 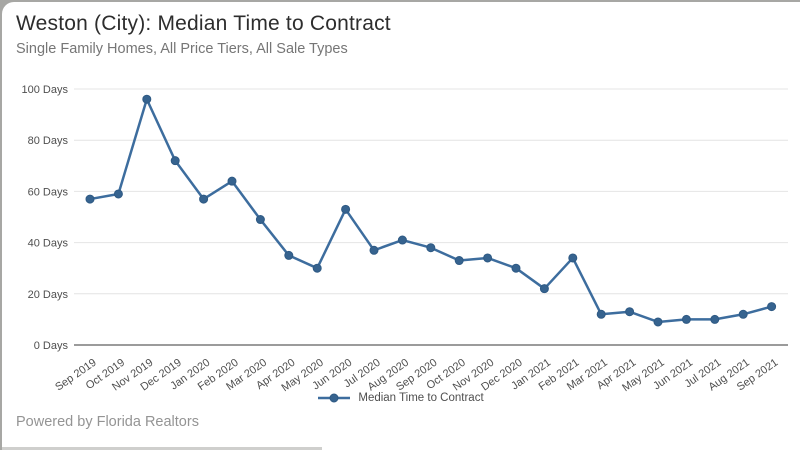 What do you see at coordinates (48, 244) in the screenshot?
I see `y-axis-tick-label: 40 Days` at bounding box center [48, 244].